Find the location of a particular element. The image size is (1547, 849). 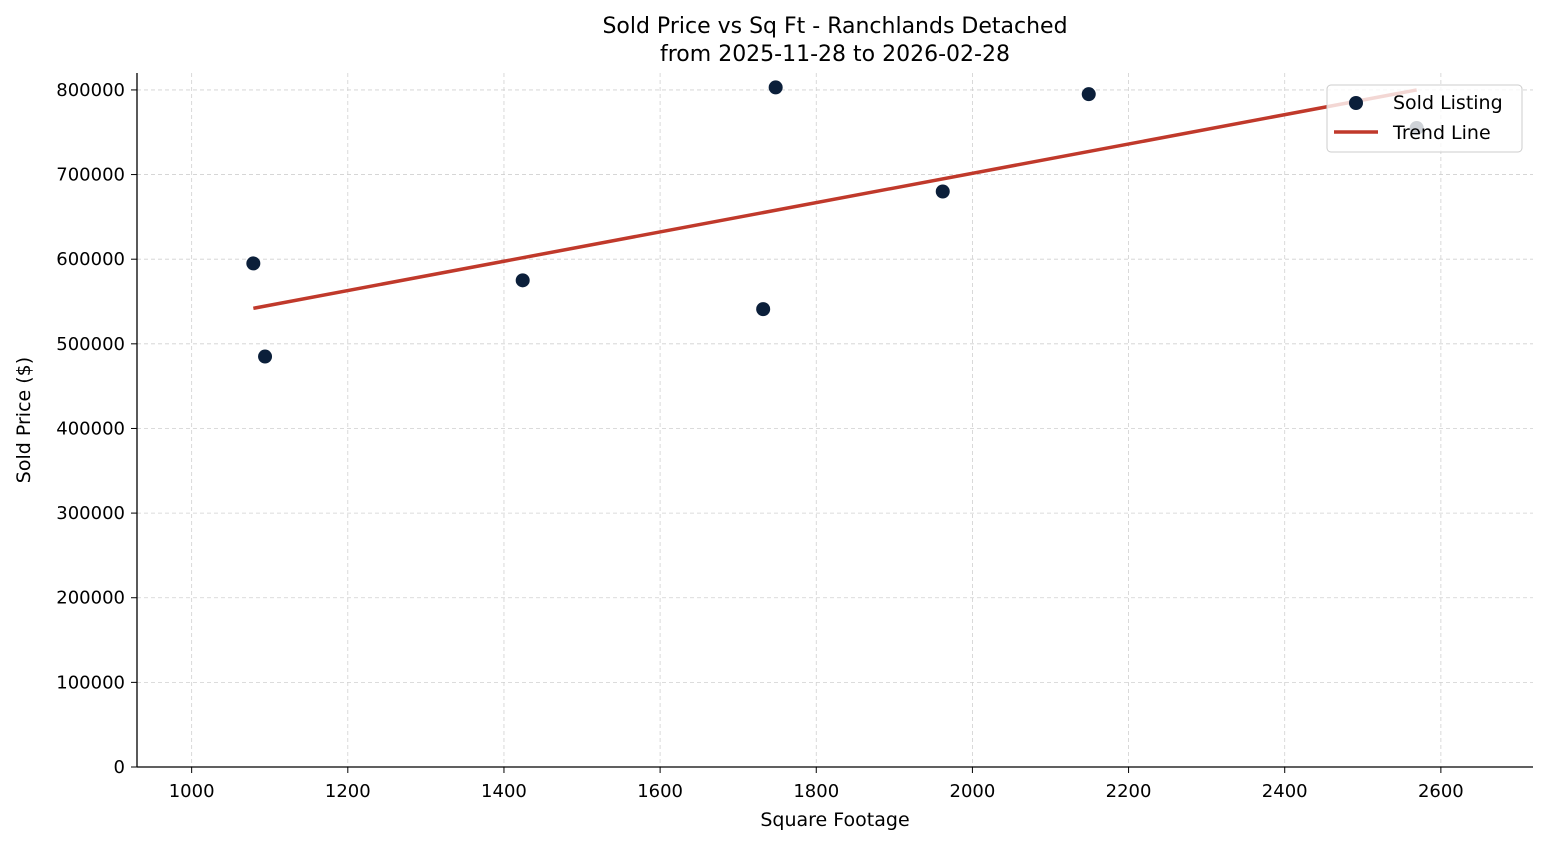

legend-marker-sold-listing is located at coordinates (1356, 103).